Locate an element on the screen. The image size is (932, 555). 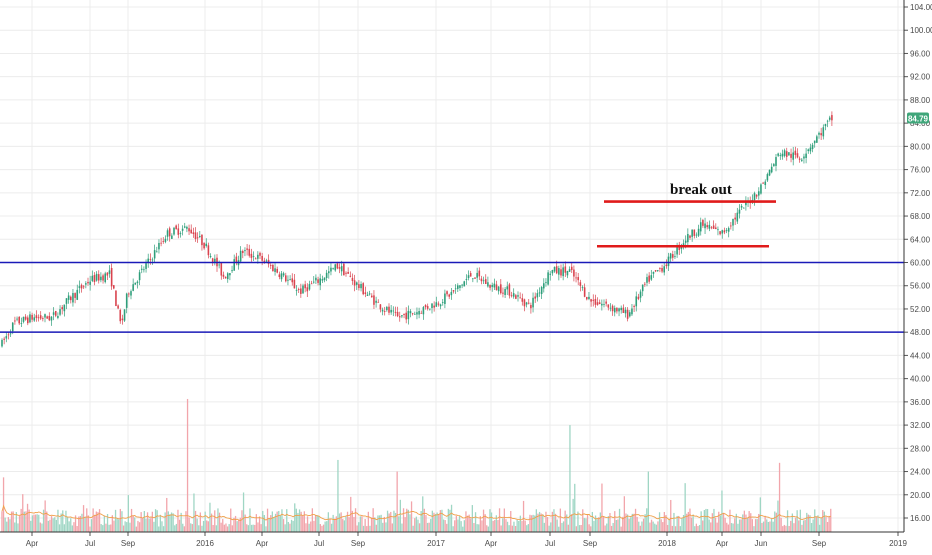
y-tick-label: 68.00 is located at coordinates (920, 216).